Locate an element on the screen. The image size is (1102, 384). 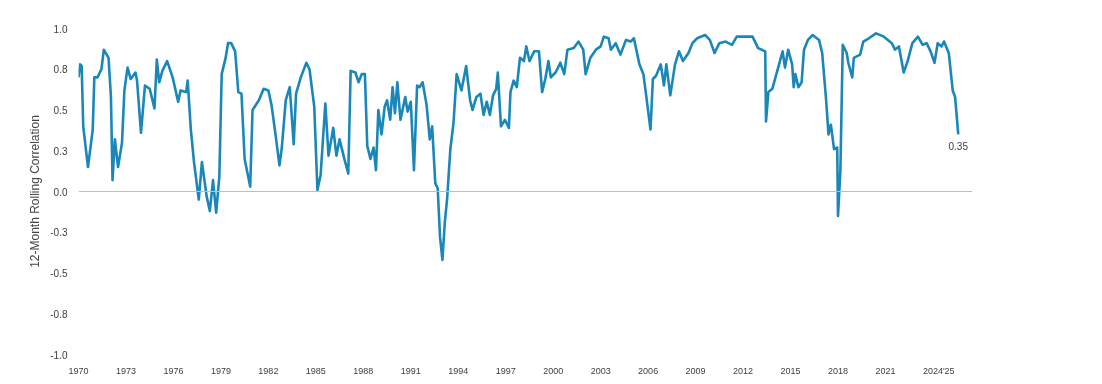
x-tick-label: 2015 is located at coordinates (790, 370).